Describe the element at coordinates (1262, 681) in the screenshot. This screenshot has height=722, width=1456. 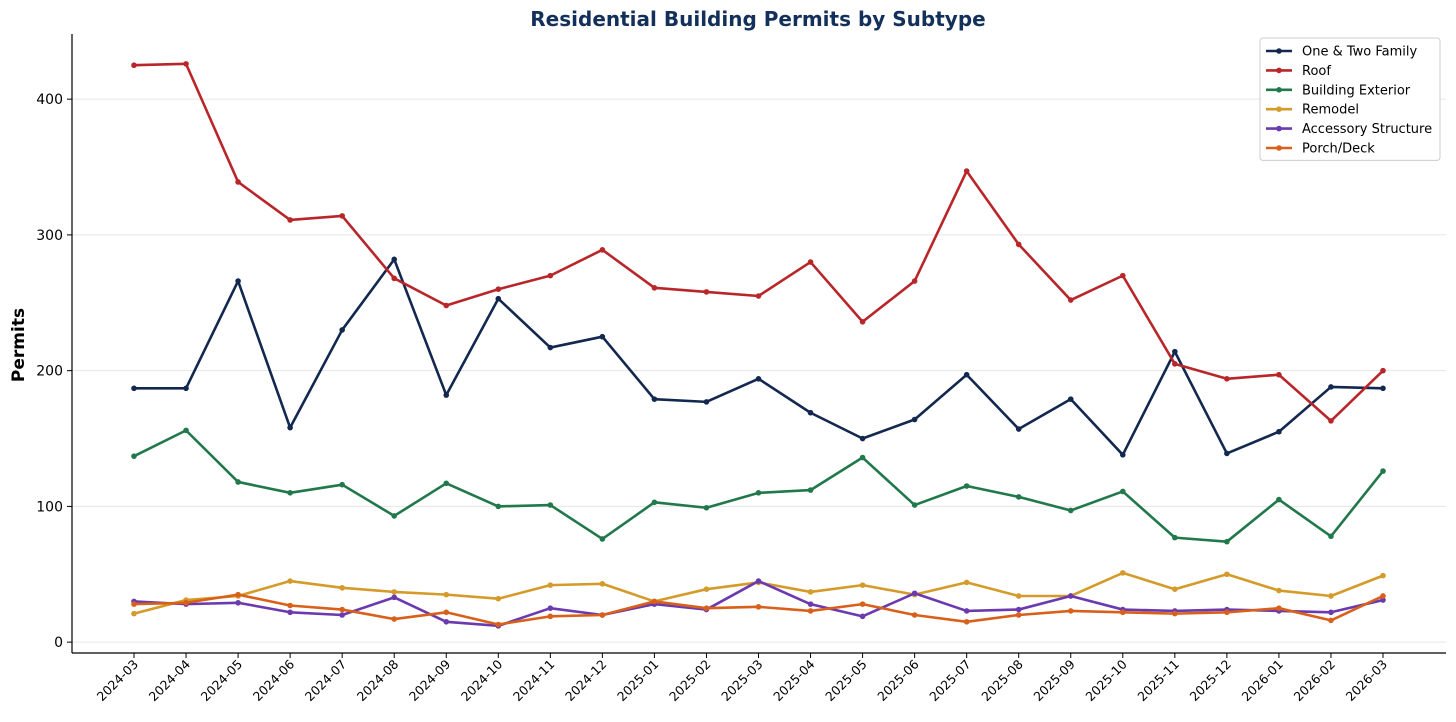
I see `x-tick-label: 2026-01` at that location.